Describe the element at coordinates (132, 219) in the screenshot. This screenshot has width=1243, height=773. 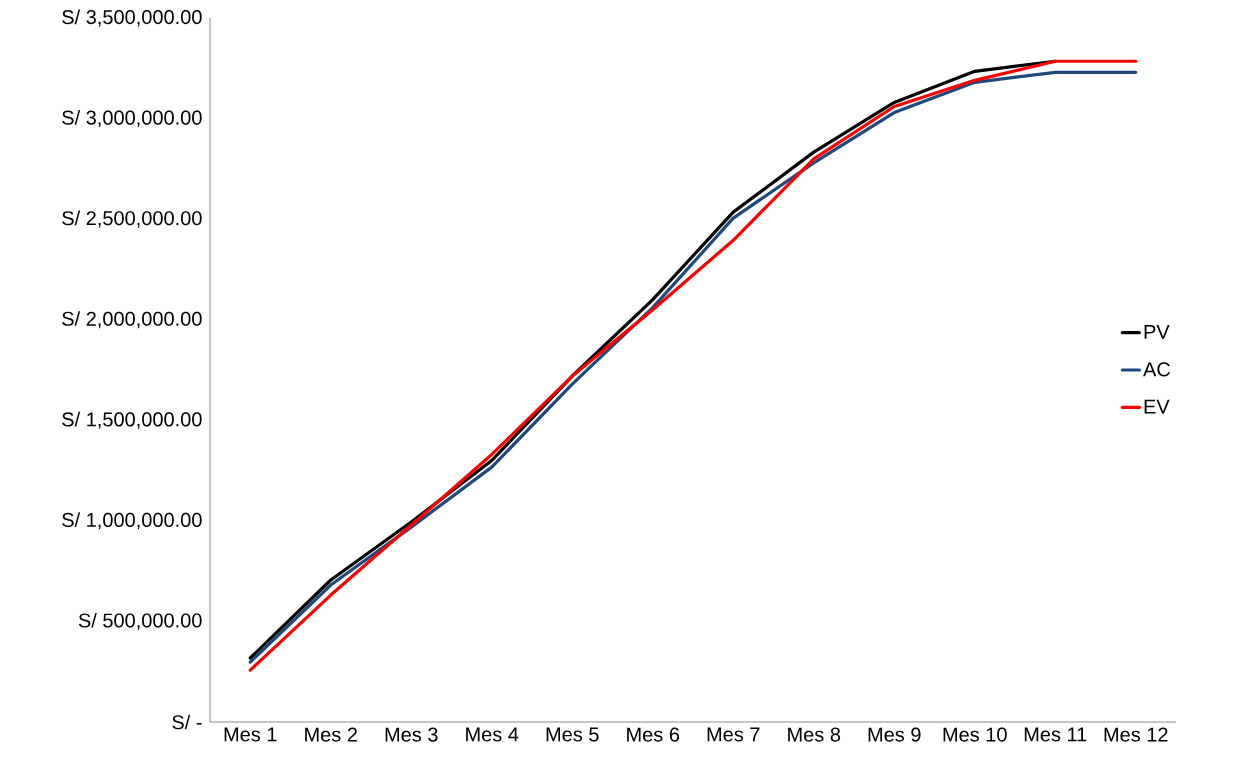
I see `y-tick-label: S/ 2,500,000.00` at that location.